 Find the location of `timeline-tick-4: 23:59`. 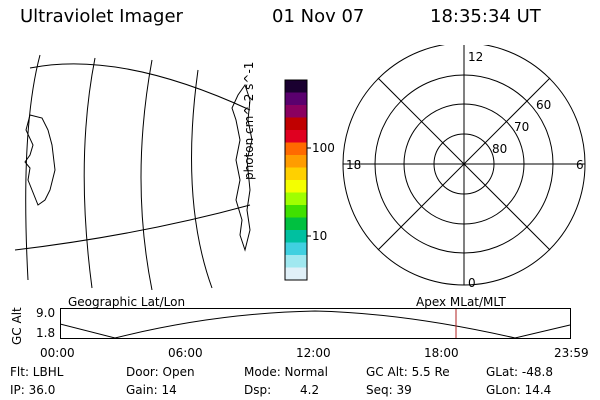

timeline-tick-4: 23:59 is located at coordinates (571, 353).